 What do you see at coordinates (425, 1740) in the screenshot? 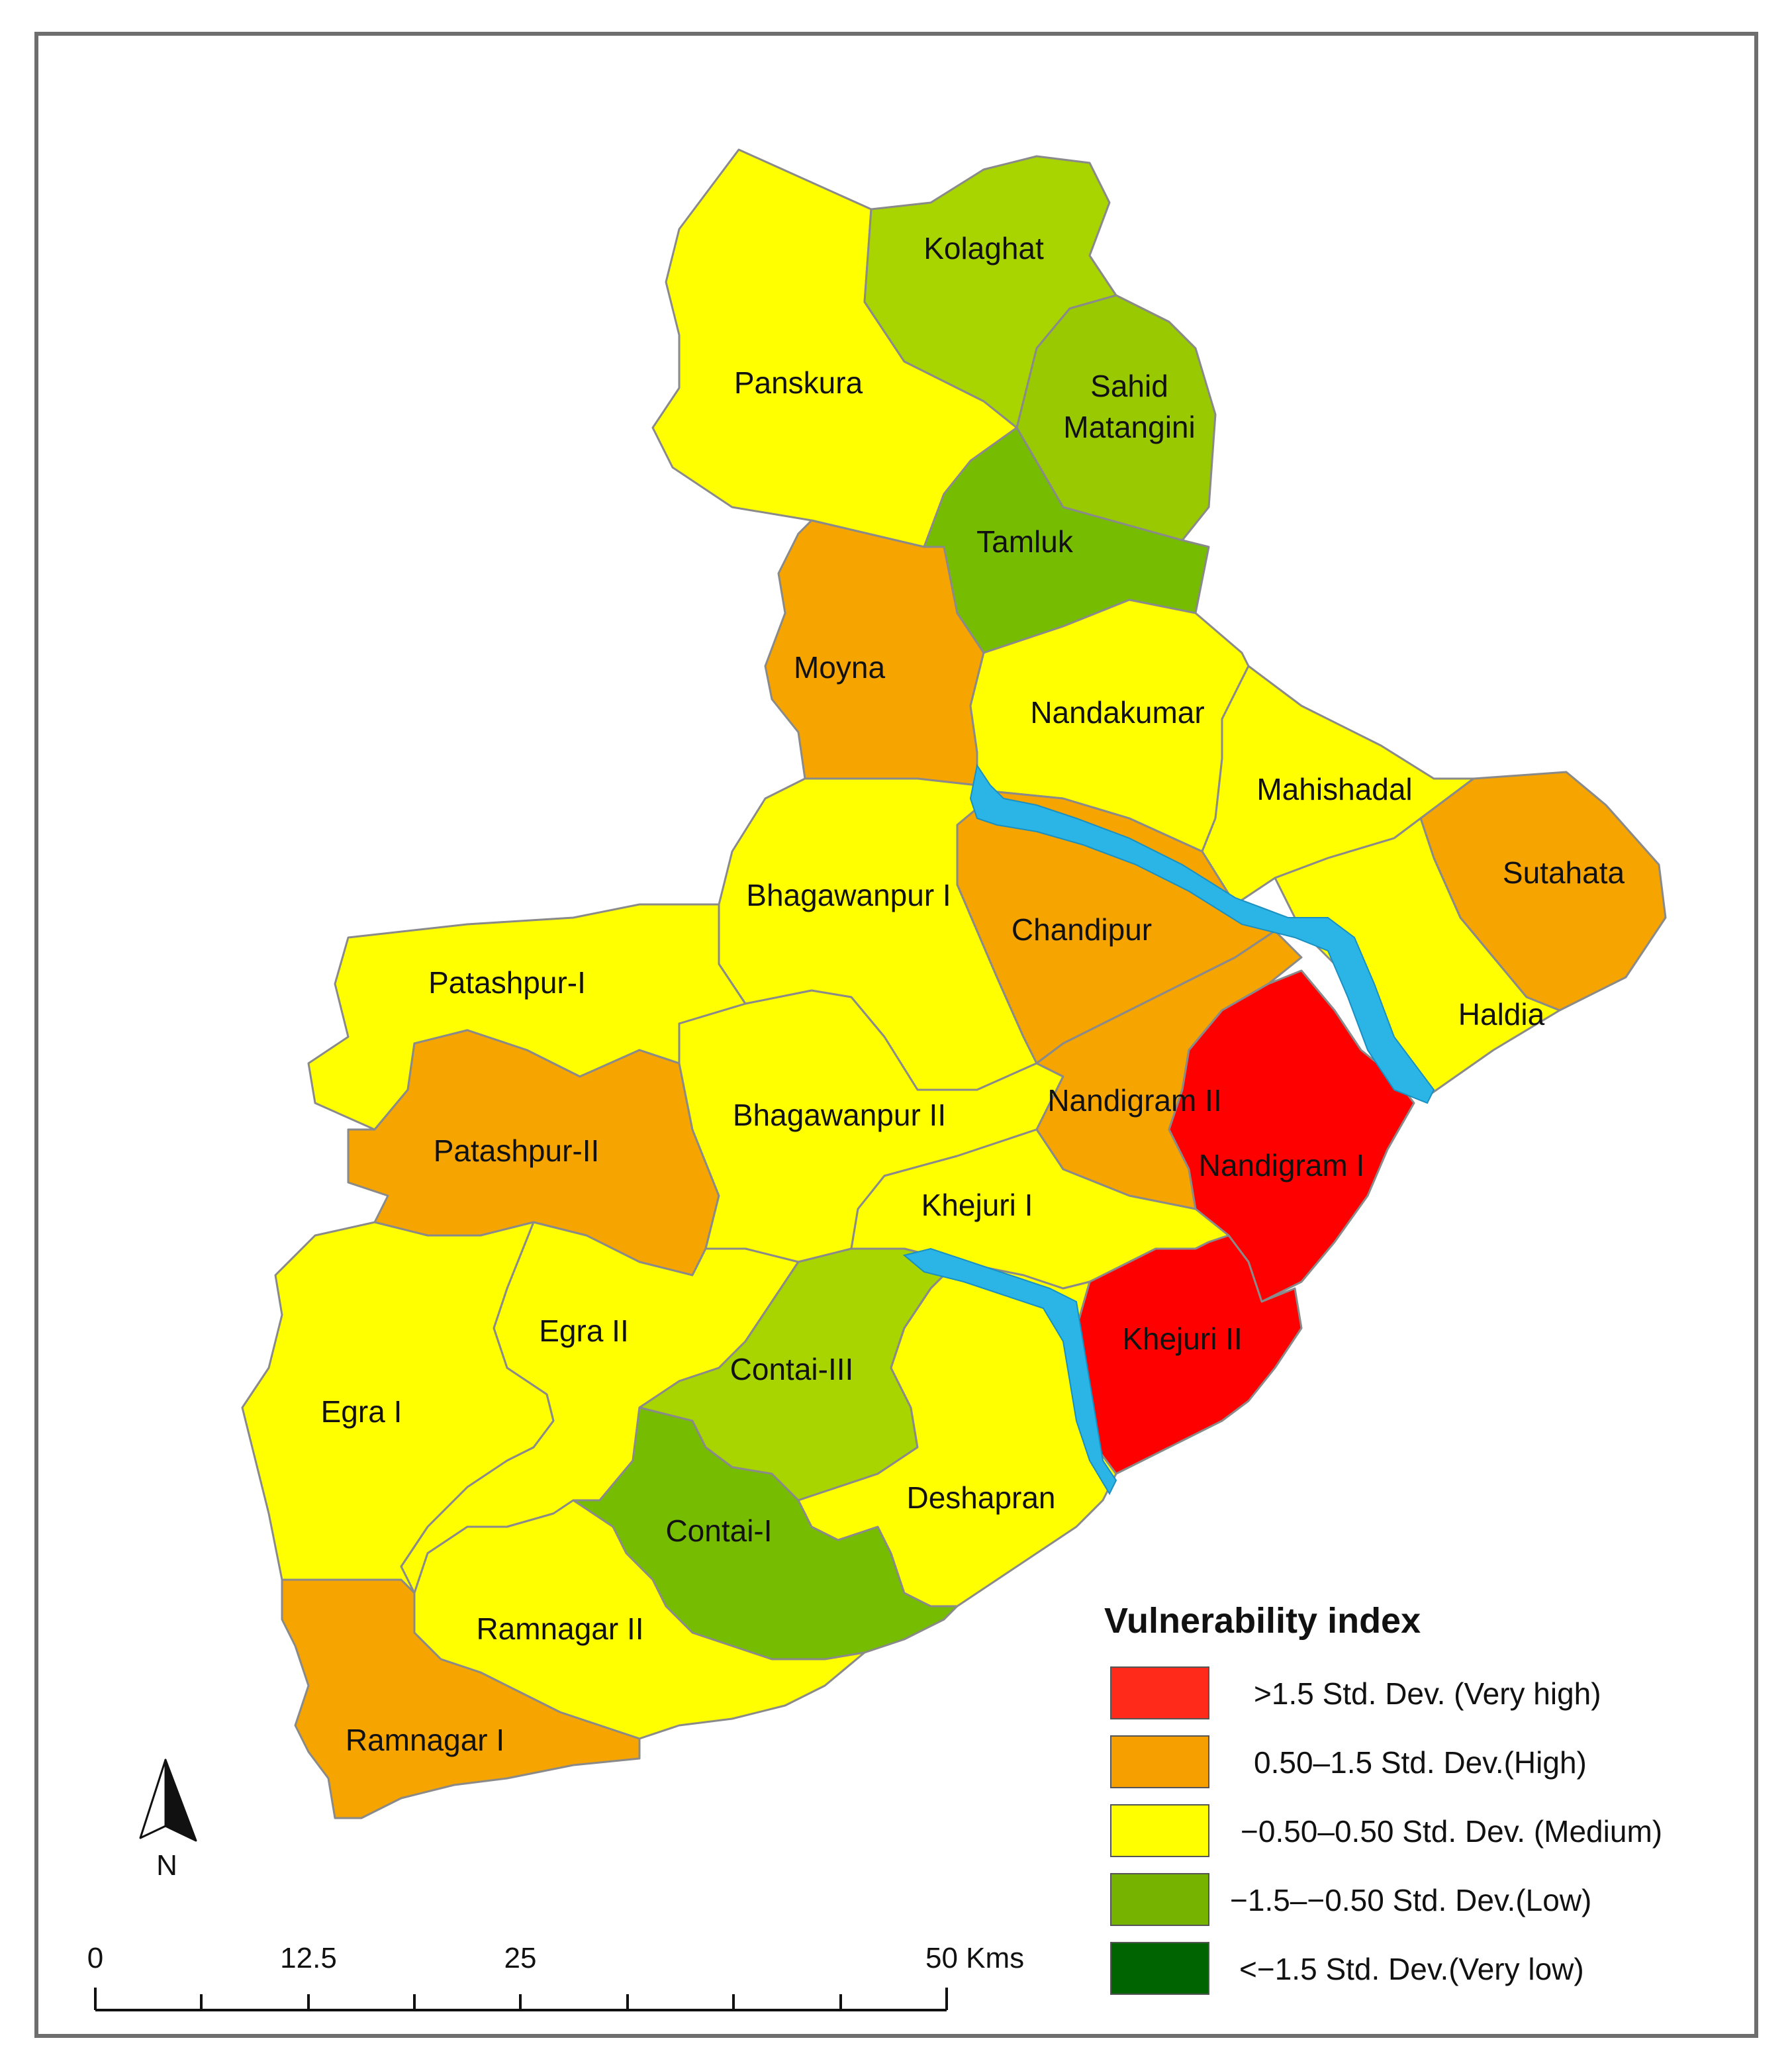
I see `label-ramnagar-i: Ramnagar I` at bounding box center [425, 1740].